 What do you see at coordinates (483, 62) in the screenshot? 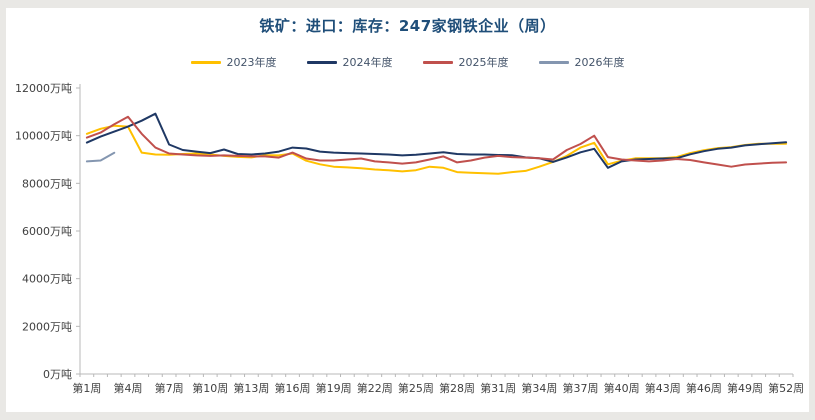
I see `legend-label: 2025年度` at bounding box center [483, 62].